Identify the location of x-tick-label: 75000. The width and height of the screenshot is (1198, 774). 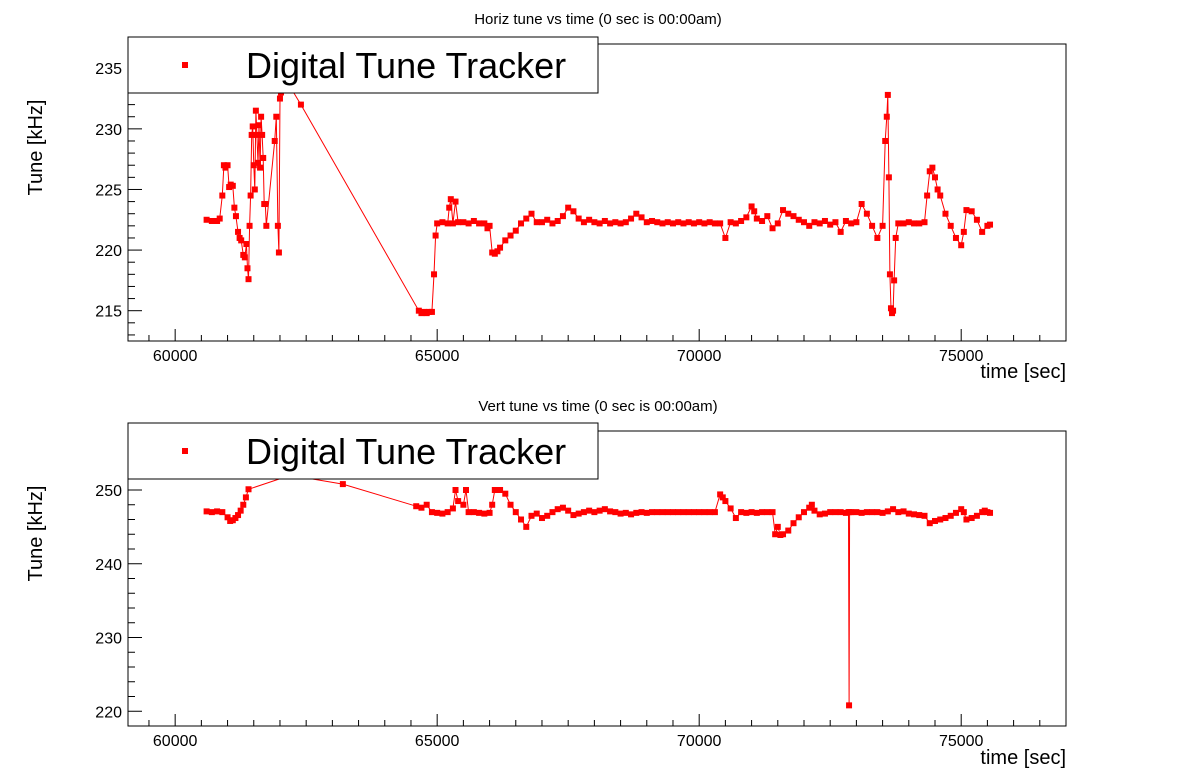
(961, 356).